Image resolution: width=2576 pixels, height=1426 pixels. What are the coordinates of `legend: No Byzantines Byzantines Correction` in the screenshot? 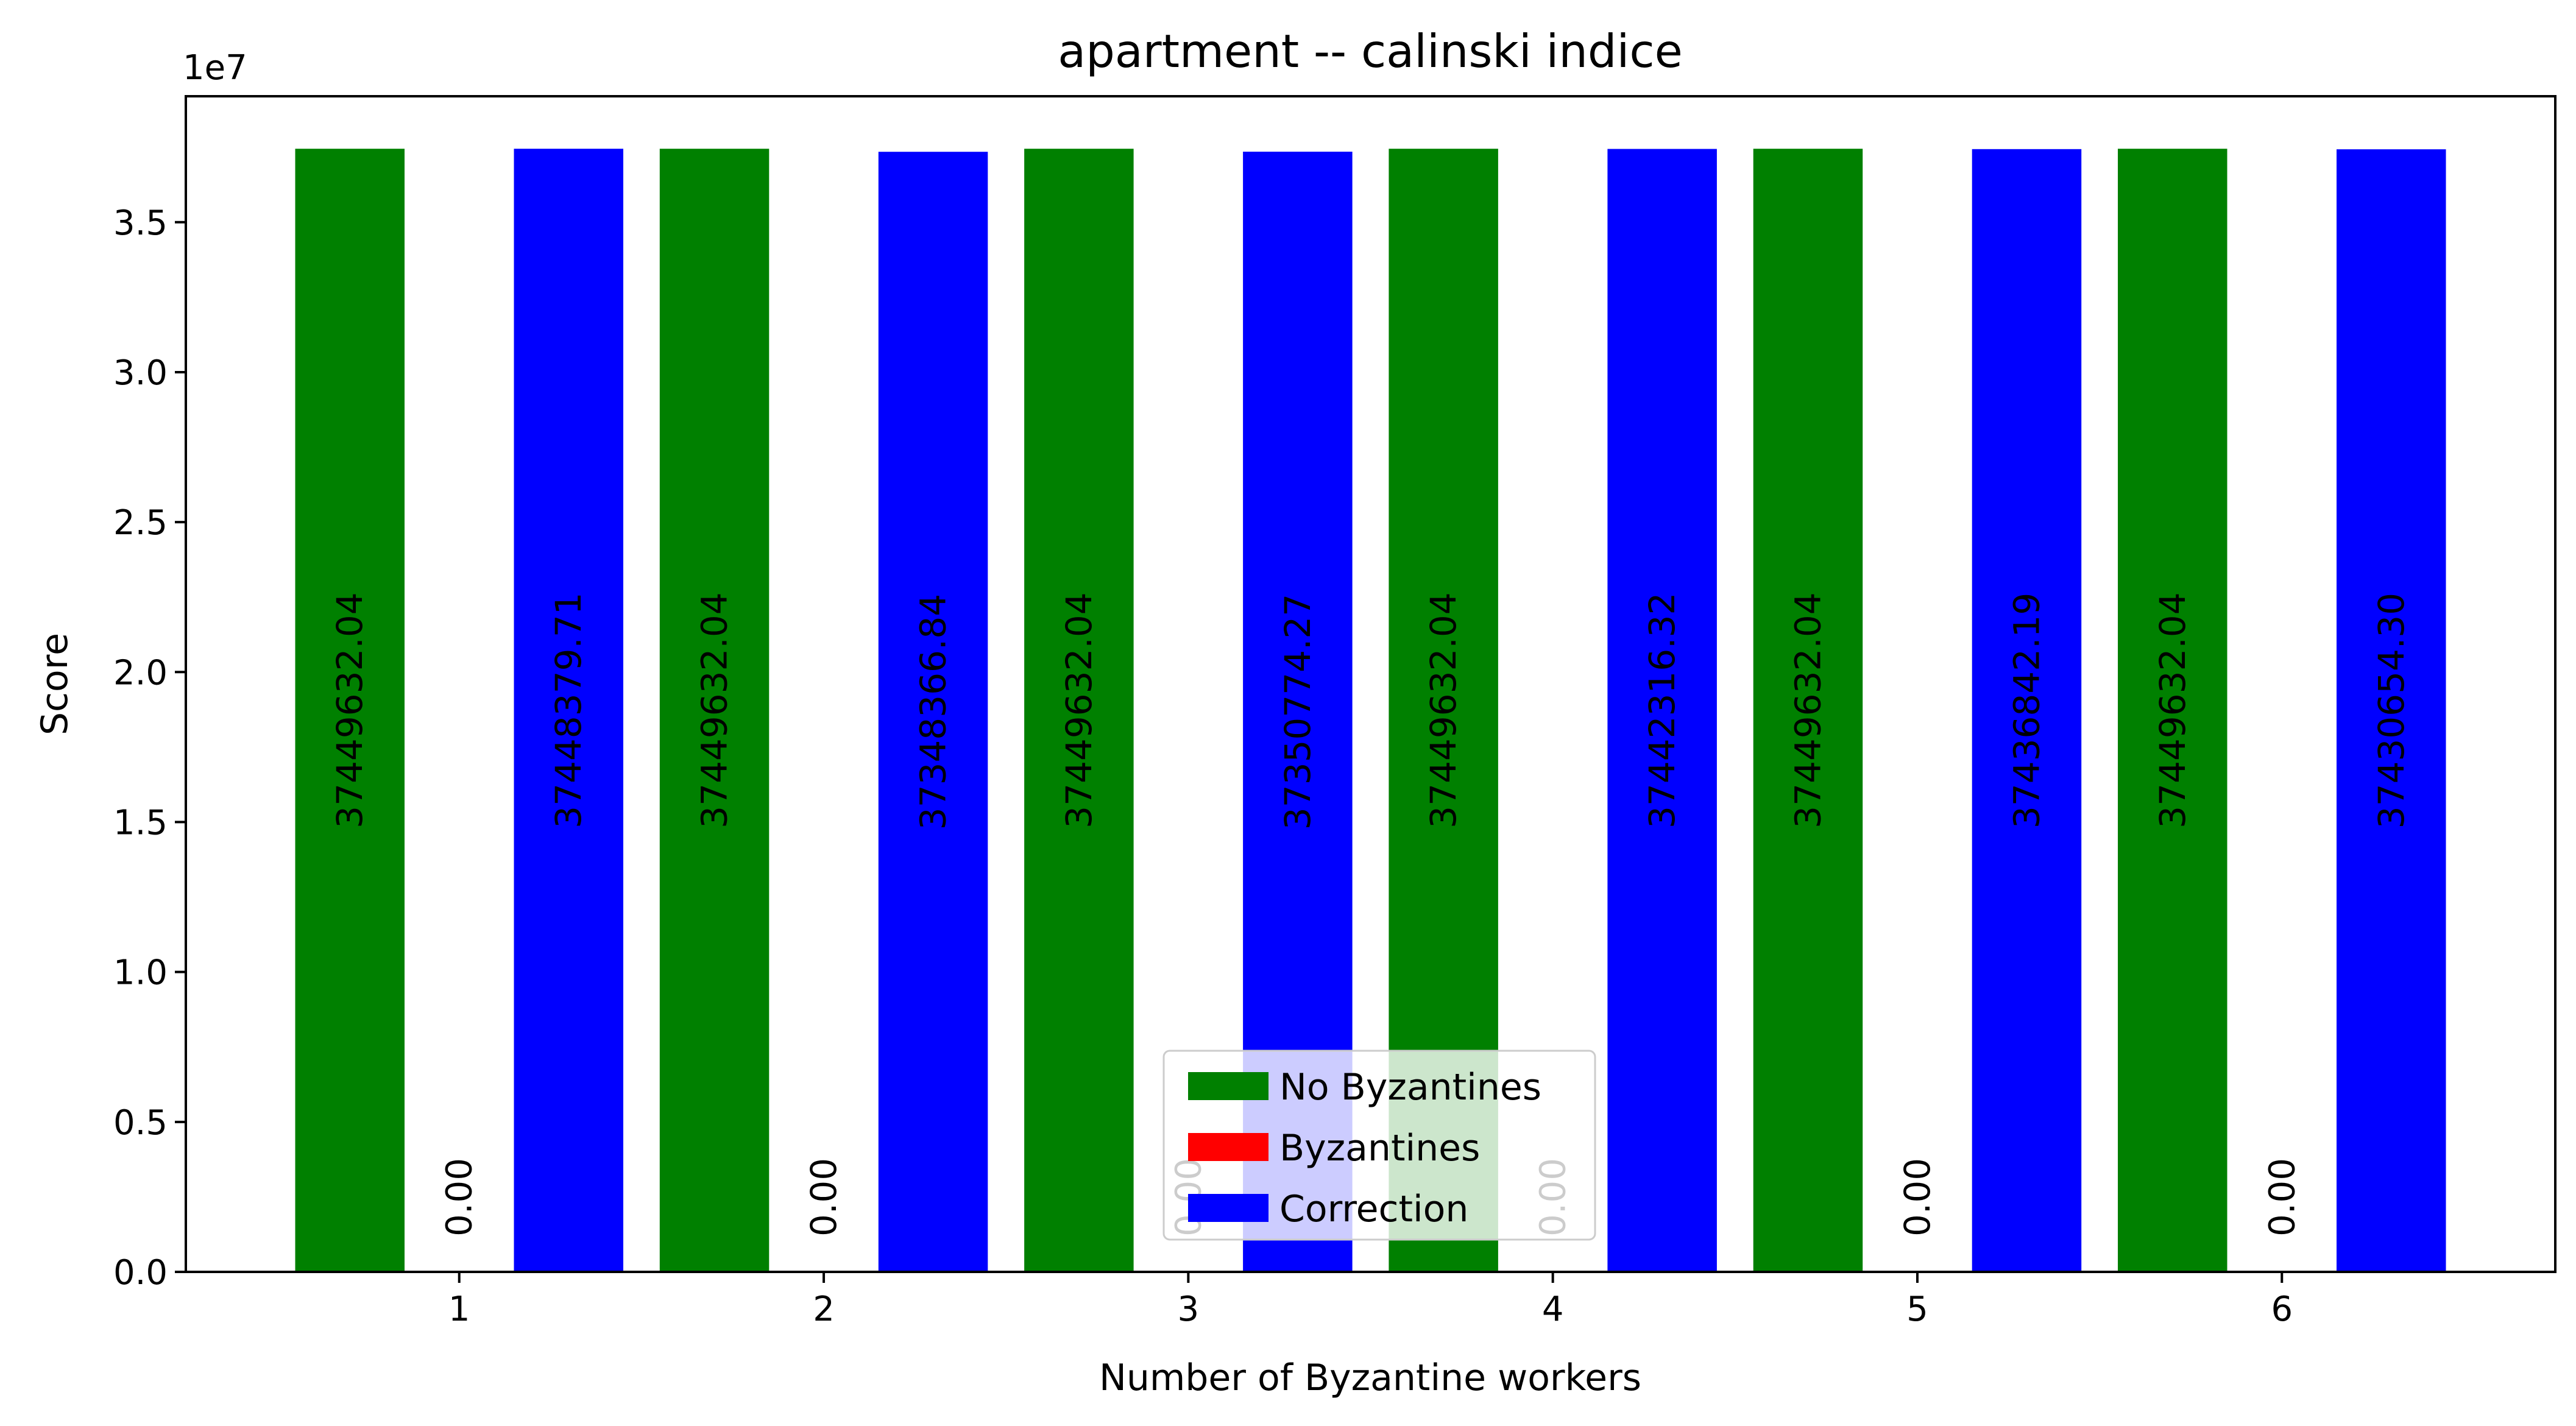 It's located at (1379, 1145).